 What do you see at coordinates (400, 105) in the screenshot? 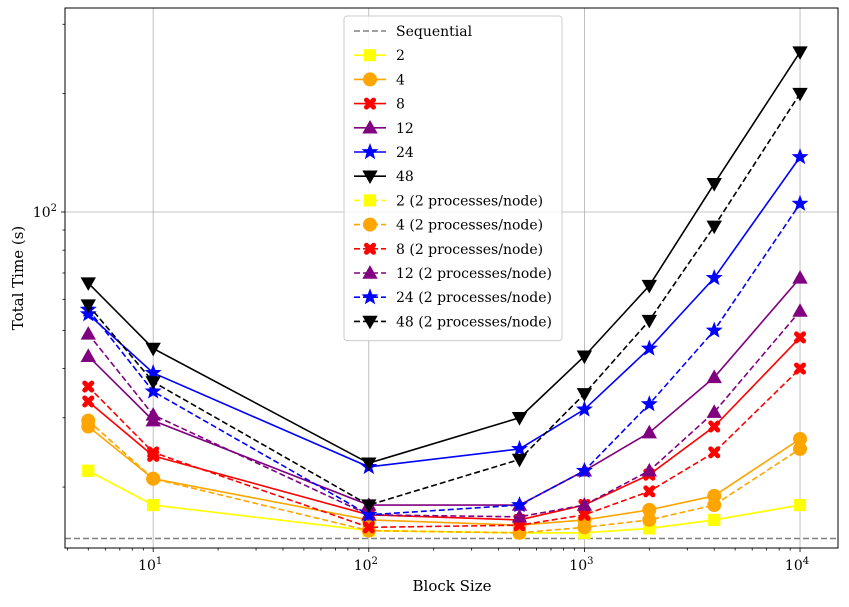
I see `legend-label: 8` at bounding box center [400, 105].